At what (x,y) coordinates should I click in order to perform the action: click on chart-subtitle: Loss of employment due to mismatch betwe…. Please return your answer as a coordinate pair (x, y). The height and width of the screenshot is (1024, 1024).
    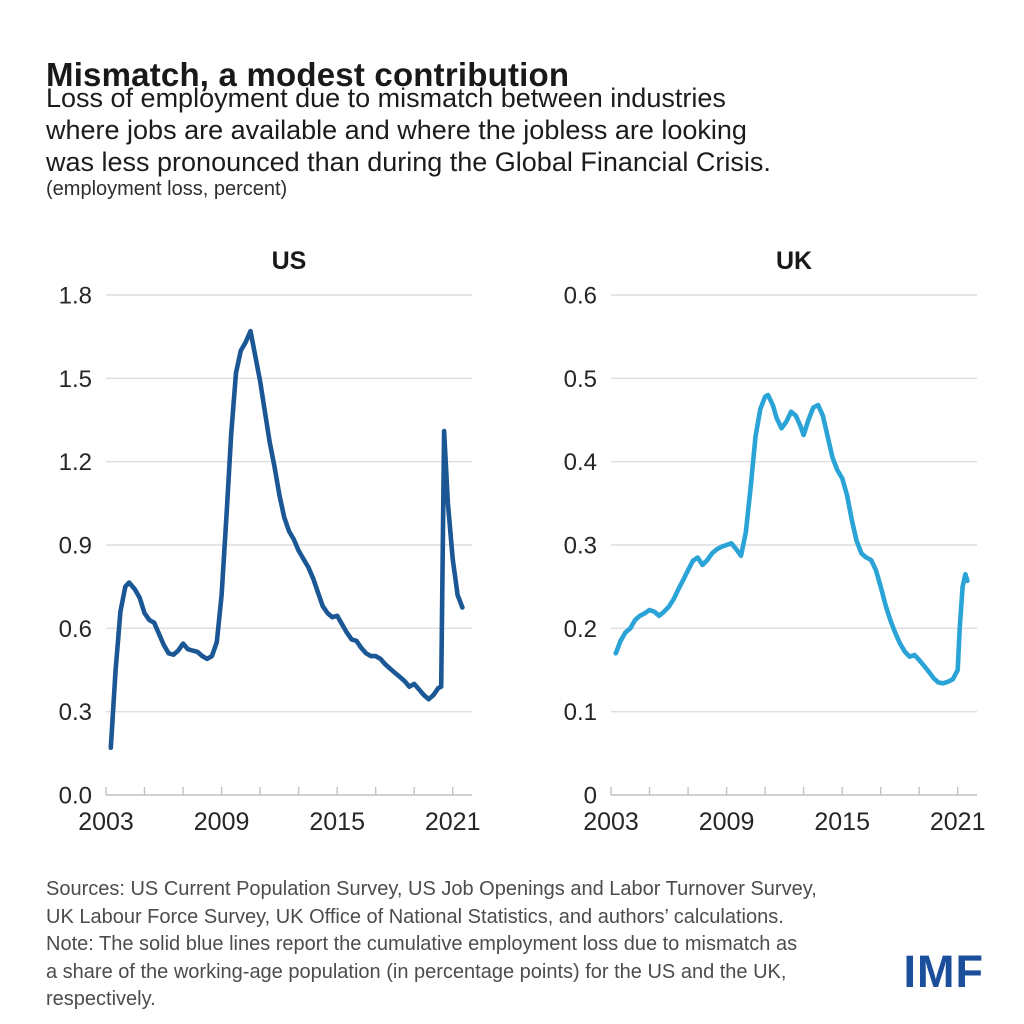
    Looking at the image, I should click on (408, 130).